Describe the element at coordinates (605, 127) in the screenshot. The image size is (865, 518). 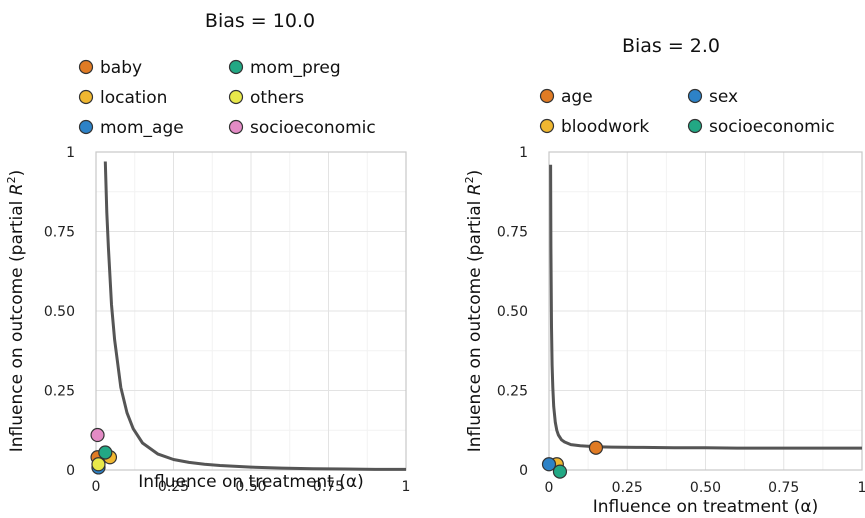
I see `legend-label-bloodwork: bloodwork` at that location.